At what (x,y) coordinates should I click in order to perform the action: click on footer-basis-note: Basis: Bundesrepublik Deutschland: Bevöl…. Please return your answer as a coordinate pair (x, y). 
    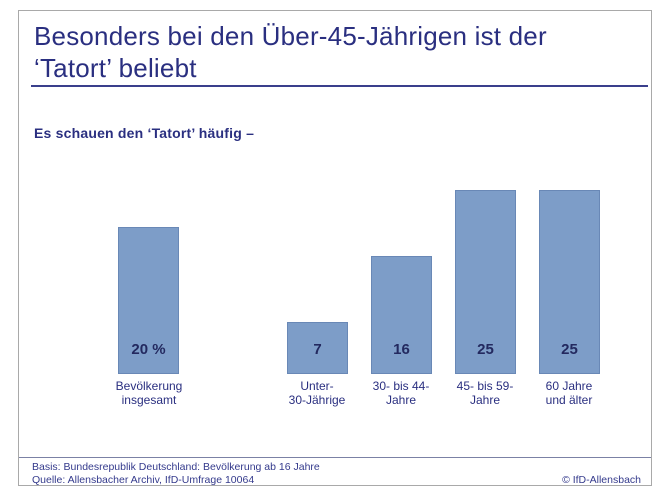
    Looking at the image, I should click on (176, 467).